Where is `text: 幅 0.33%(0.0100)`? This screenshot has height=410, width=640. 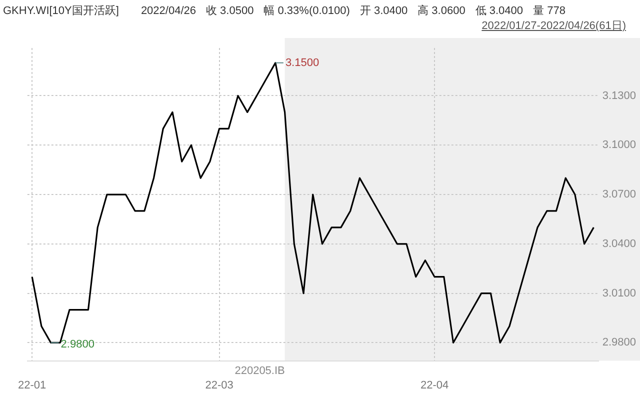
text: 幅 0.33%(0.0100) is located at coordinates (307, 11).